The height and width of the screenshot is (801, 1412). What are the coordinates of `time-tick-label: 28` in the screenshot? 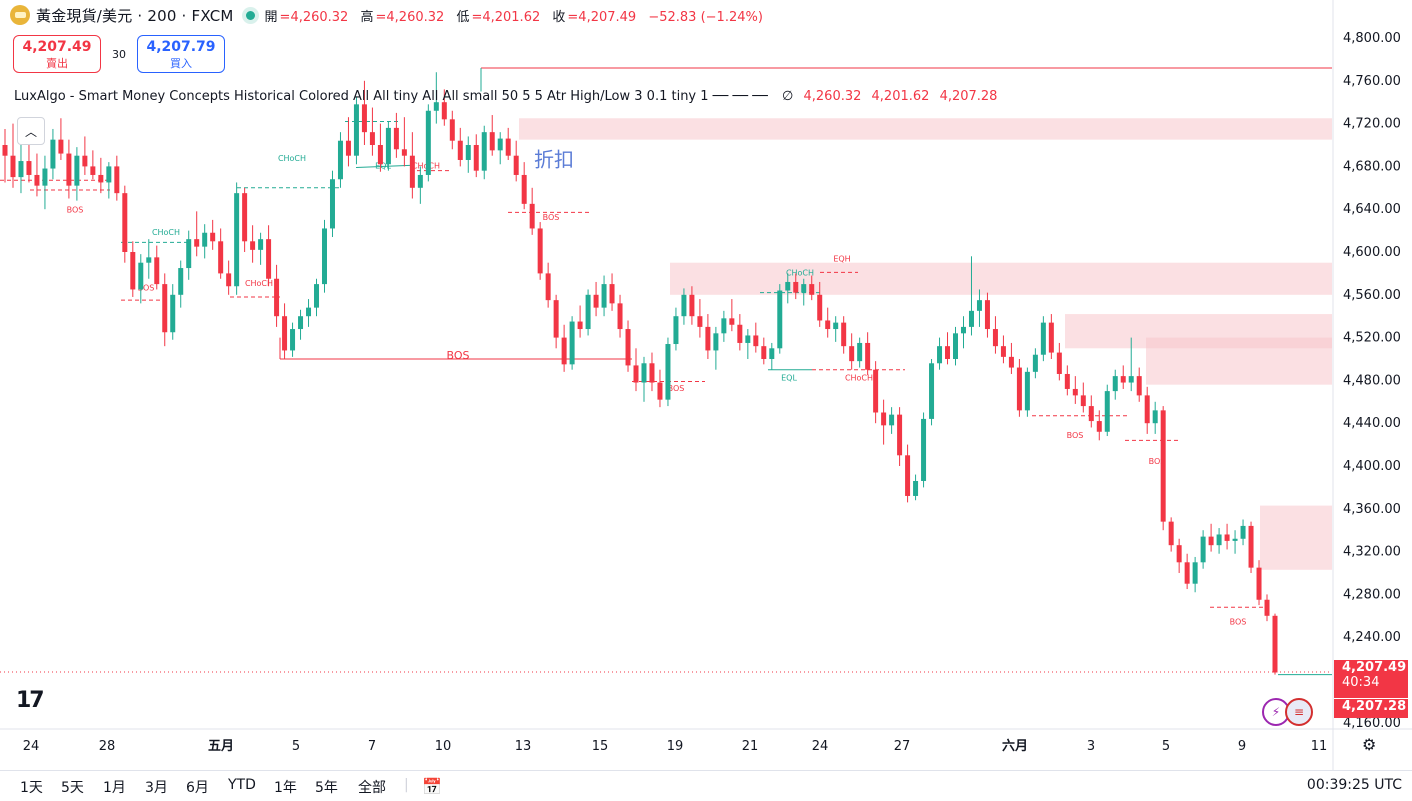 It's located at (107, 746).